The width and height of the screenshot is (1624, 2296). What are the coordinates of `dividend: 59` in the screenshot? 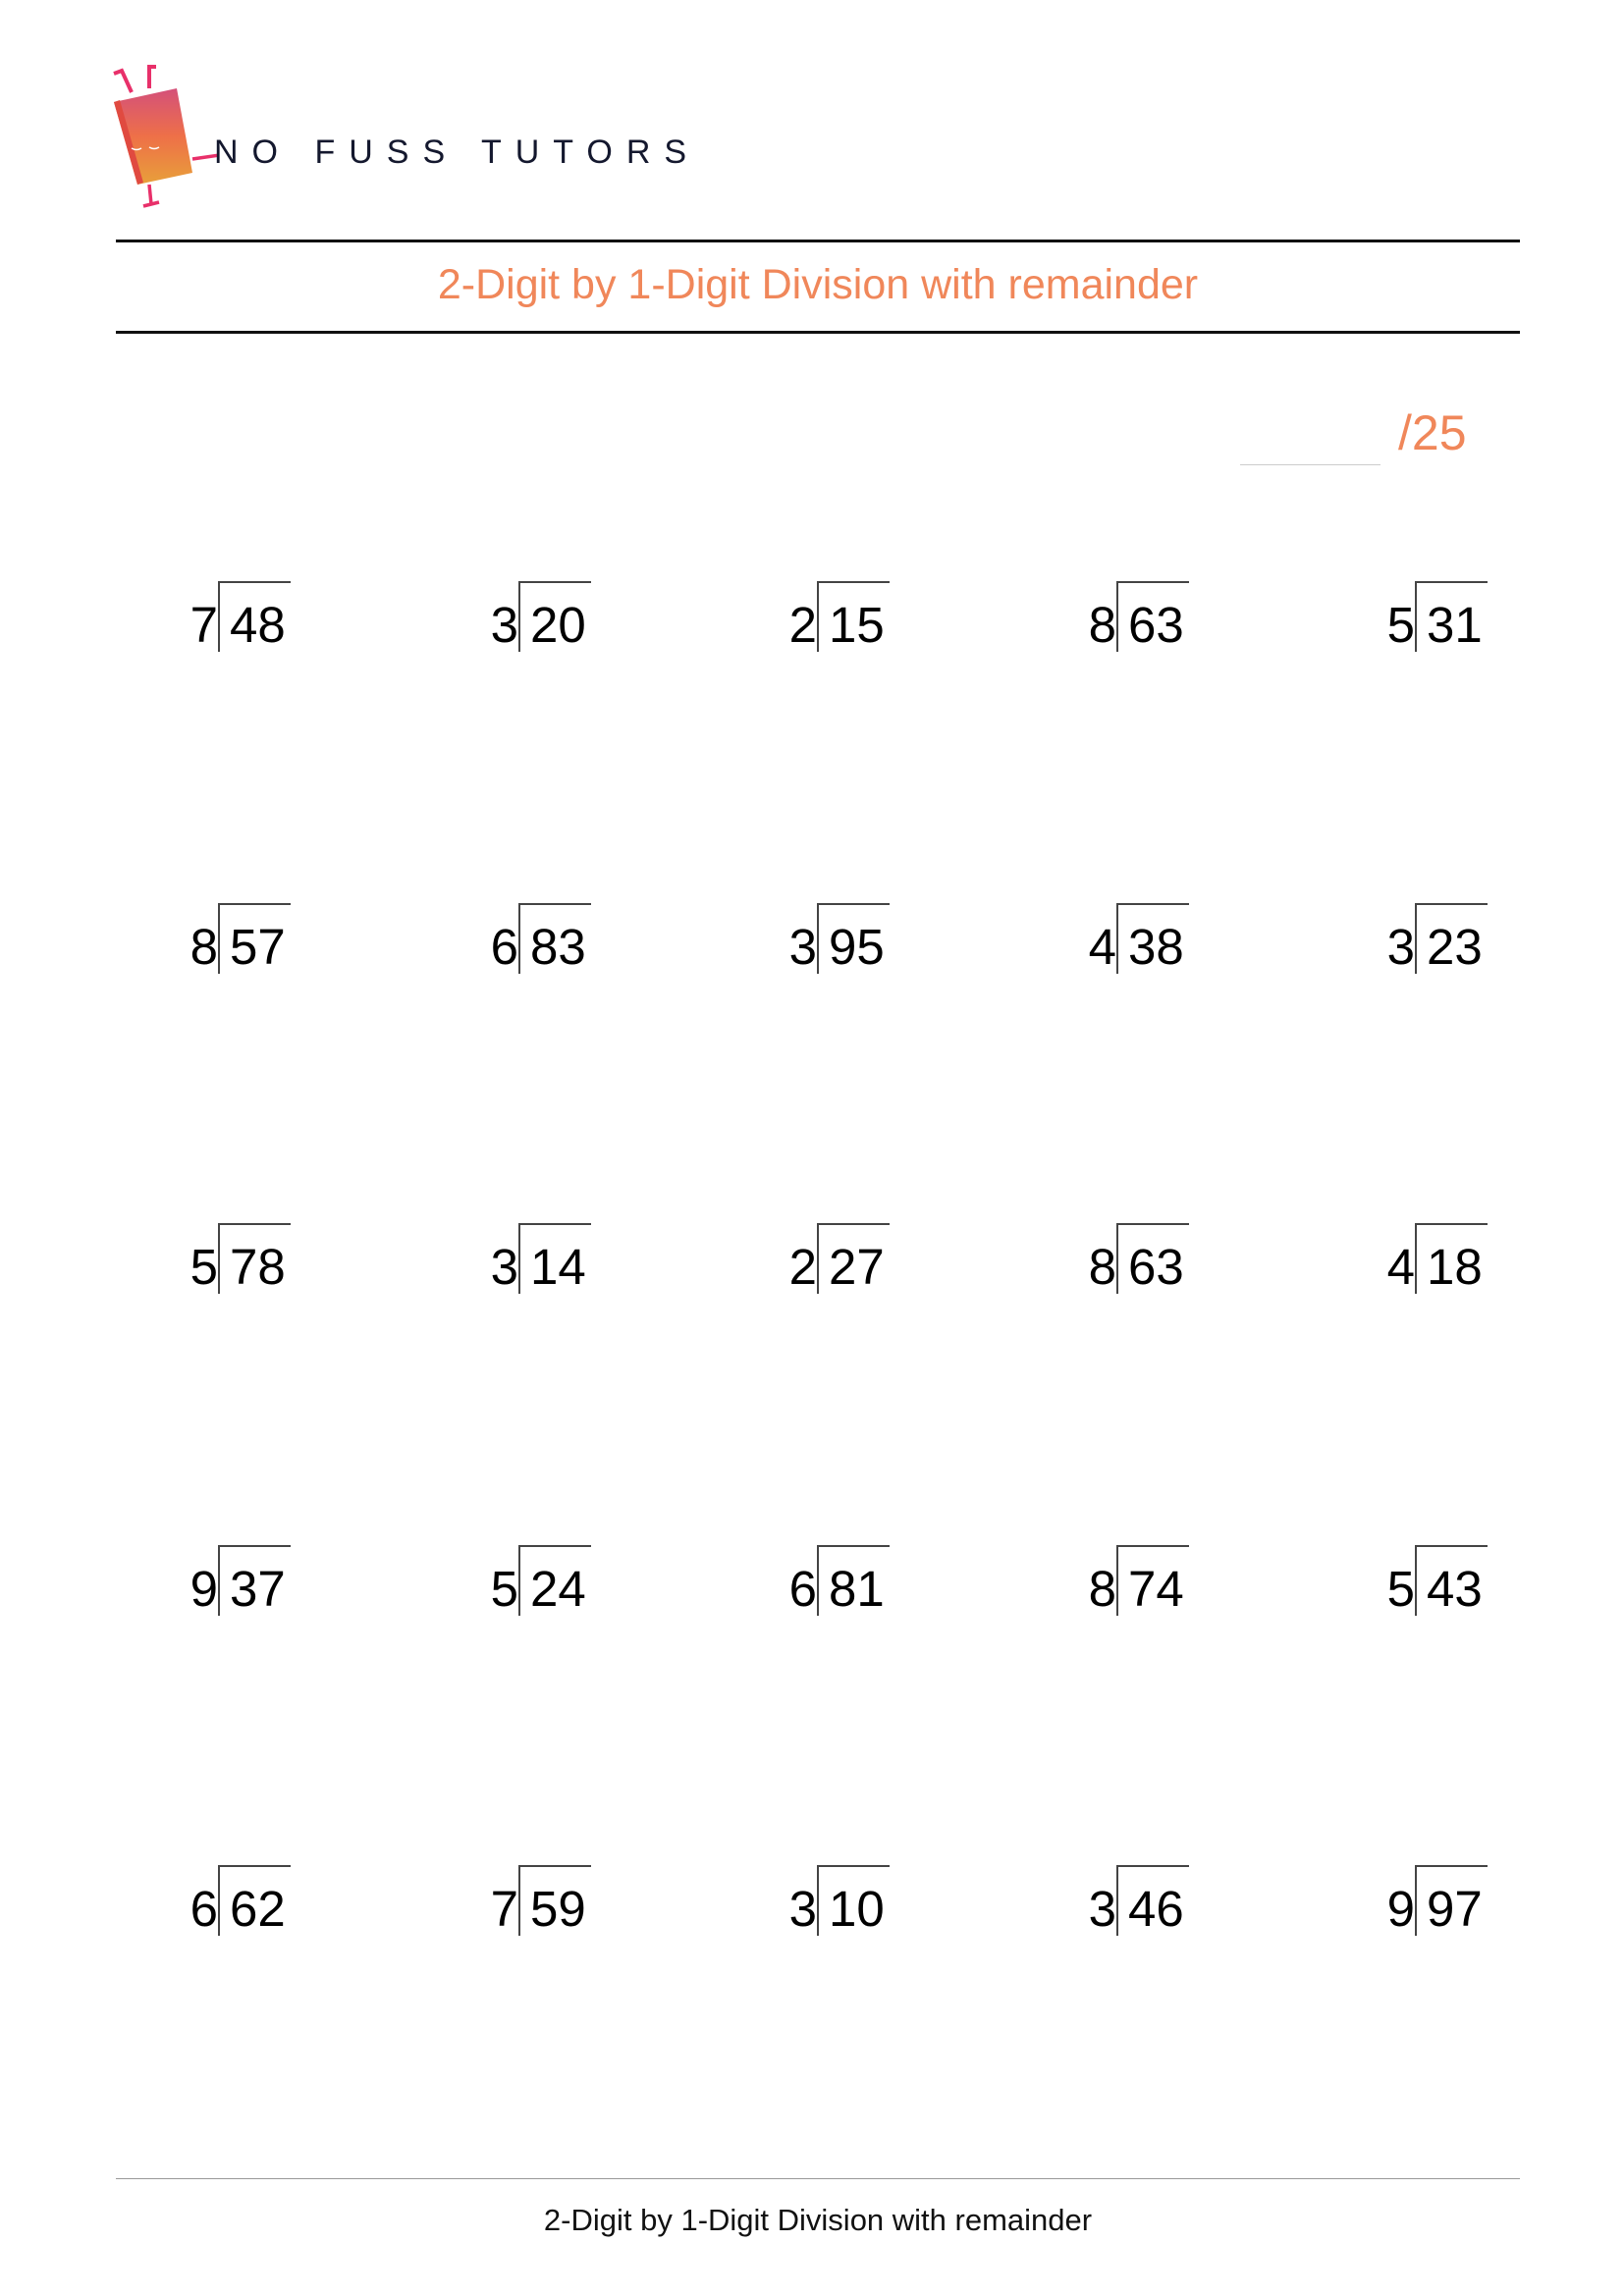 It's located at (558, 1909).